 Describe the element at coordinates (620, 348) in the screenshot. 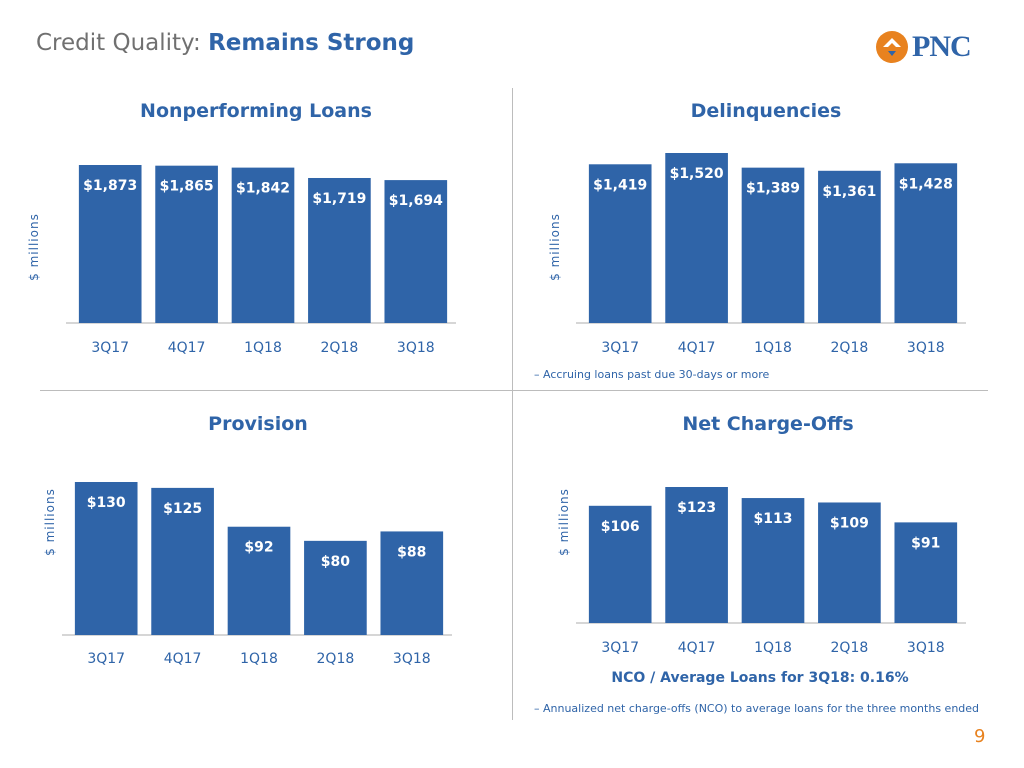

I see `tick-label-delinquencies-3q17: 3Q17` at that location.